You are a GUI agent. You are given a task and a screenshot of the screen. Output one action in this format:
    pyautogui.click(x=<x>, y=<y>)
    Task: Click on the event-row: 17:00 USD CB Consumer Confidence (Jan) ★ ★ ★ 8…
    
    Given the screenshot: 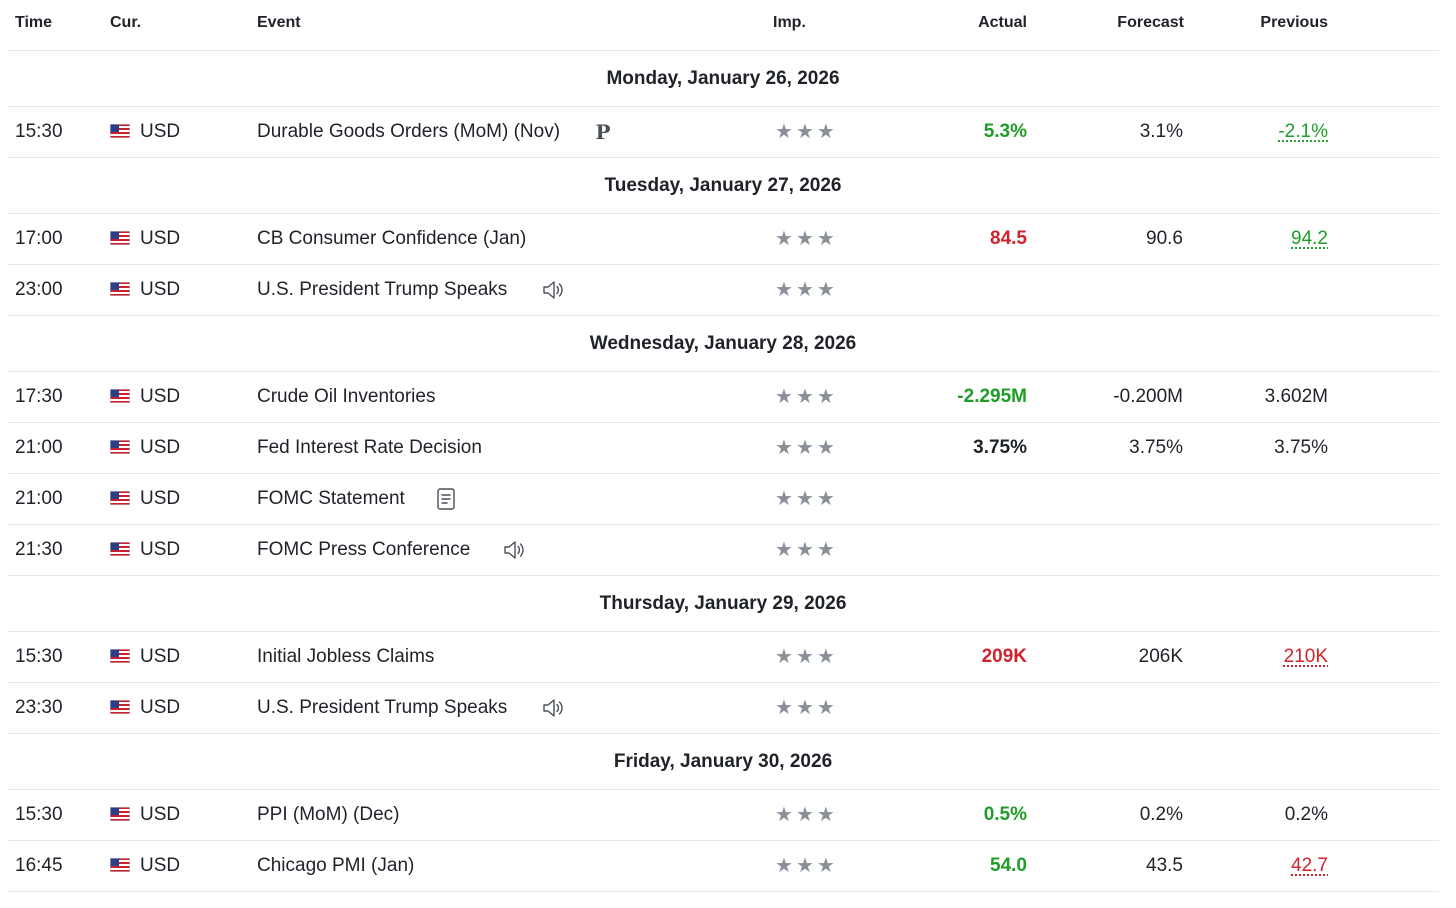 What is the action you would take?
    pyautogui.click(x=723, y=239)
    